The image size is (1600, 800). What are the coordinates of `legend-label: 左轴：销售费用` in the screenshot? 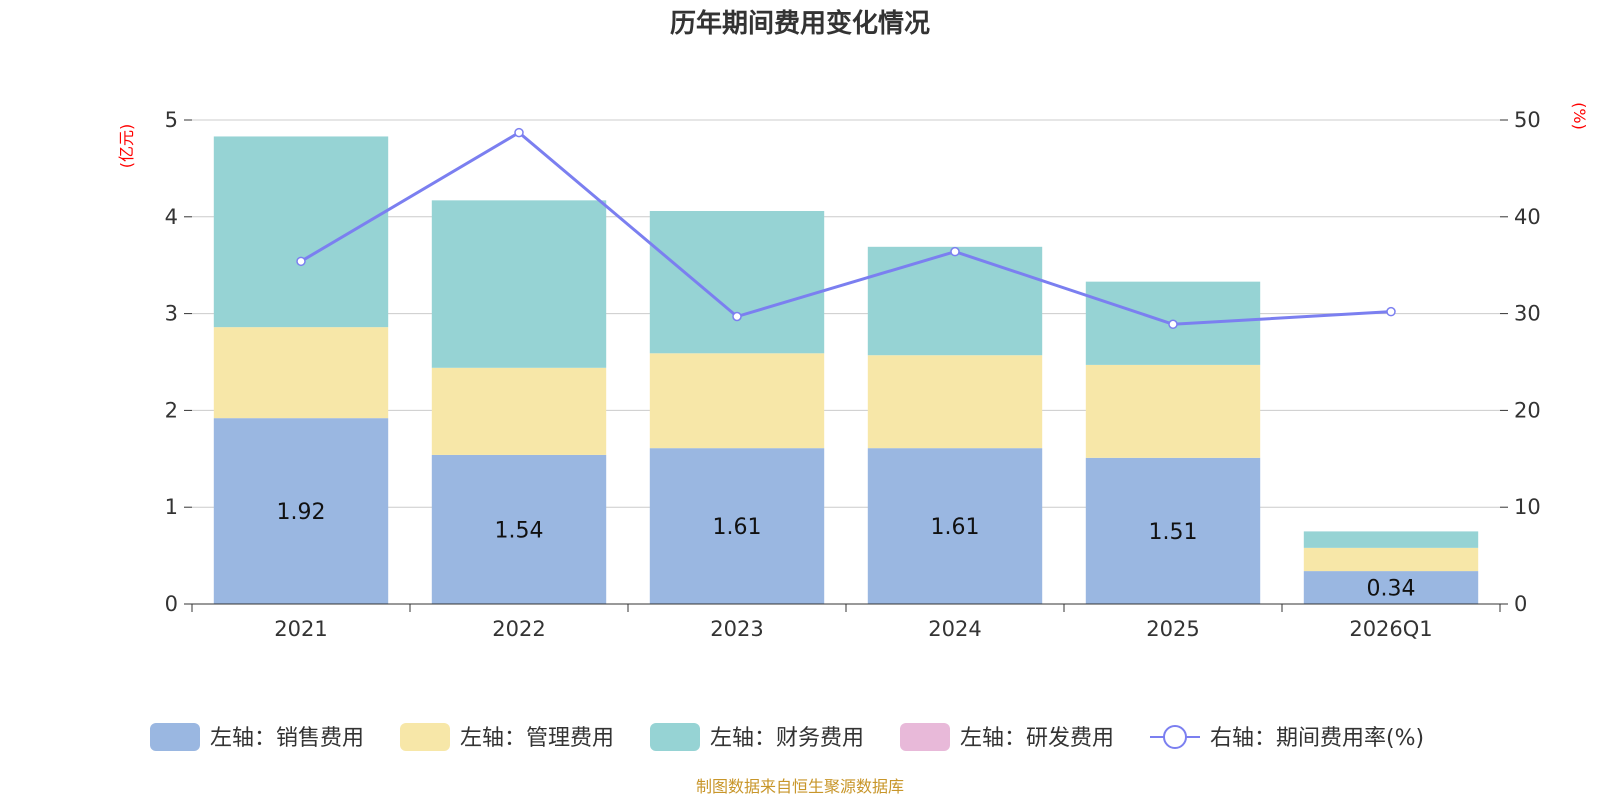 It's located at (287, 738).